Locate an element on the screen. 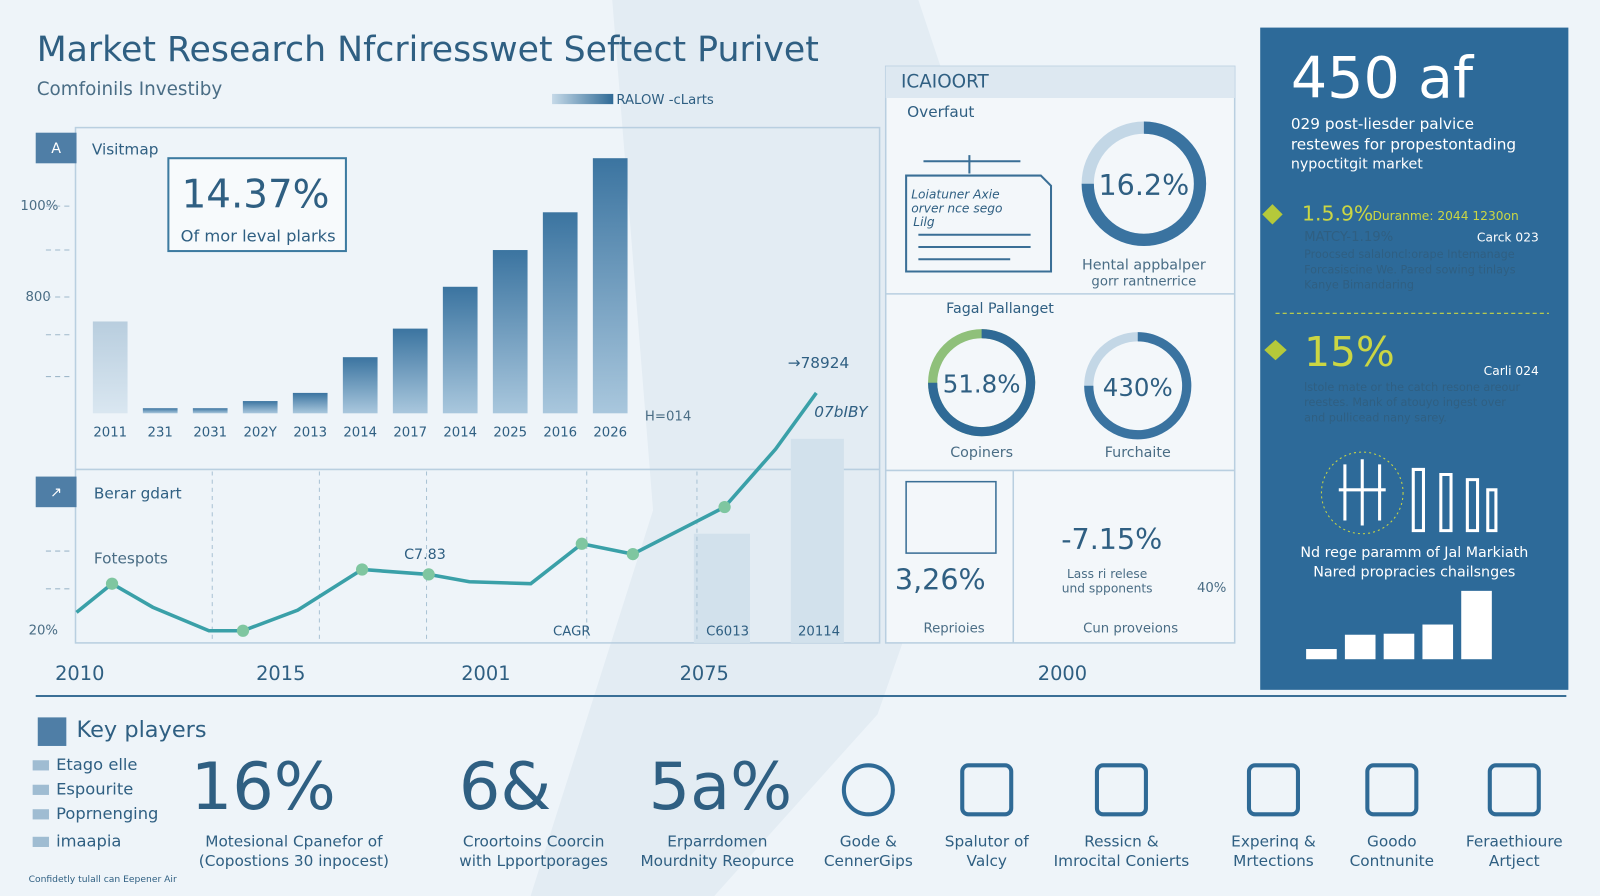 The height and width of the screenshot is (896, 1600). report-subtitle: Overfaut is located at coordinates (940, 112).